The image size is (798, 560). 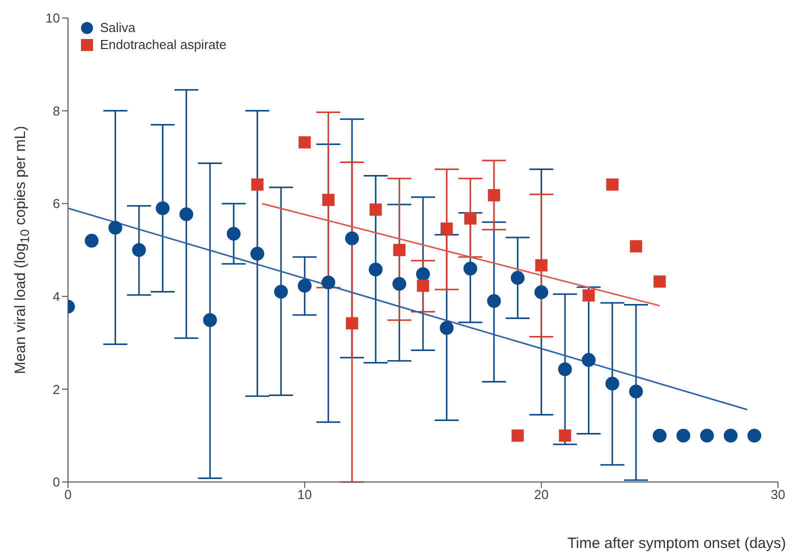 What do you see at coordinates (56, 296) in the screenshot?
I see `y-tick-label: 4` at bounding box center [56, 296].